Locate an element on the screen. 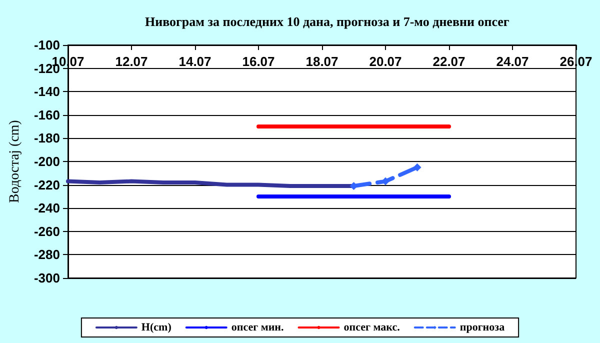  x-tick-label: 18.07 is located at coordinates (322, 61).